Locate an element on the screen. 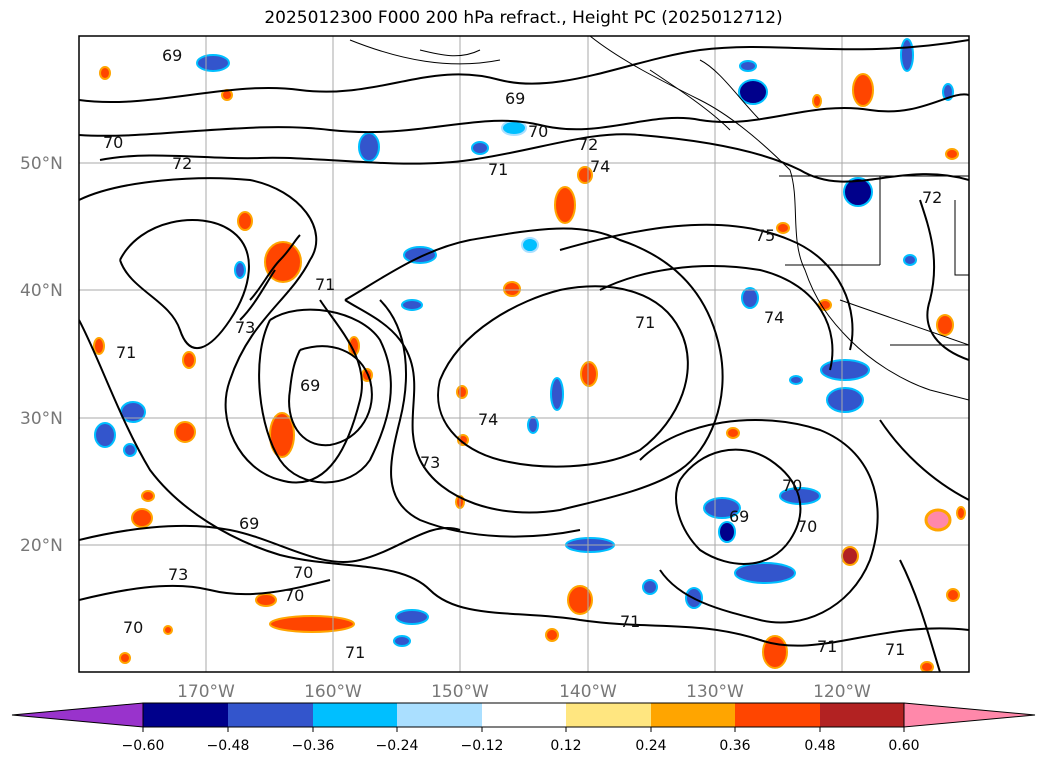  lon-label: 170°W is located at coordinates (206, 692).